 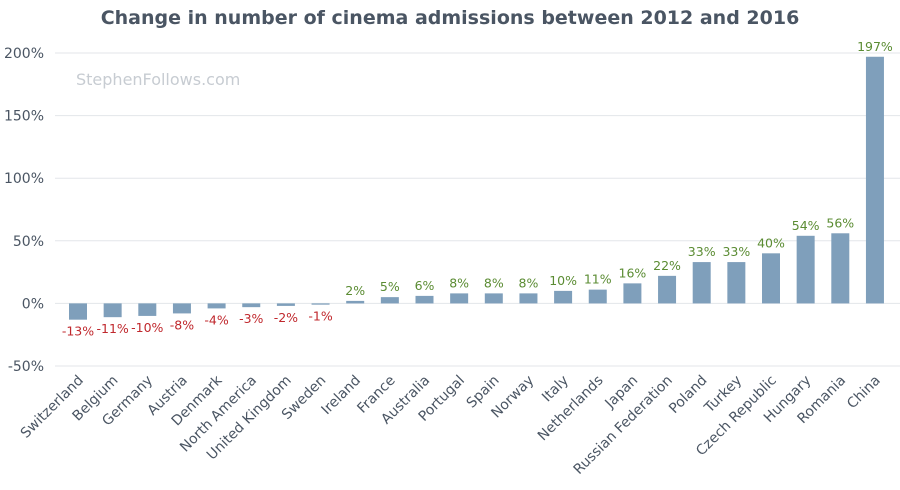 What do you see at coordinates (771, 242) in the screenshot?
I see `data-label: 40%` at bounding box center [771, 242].